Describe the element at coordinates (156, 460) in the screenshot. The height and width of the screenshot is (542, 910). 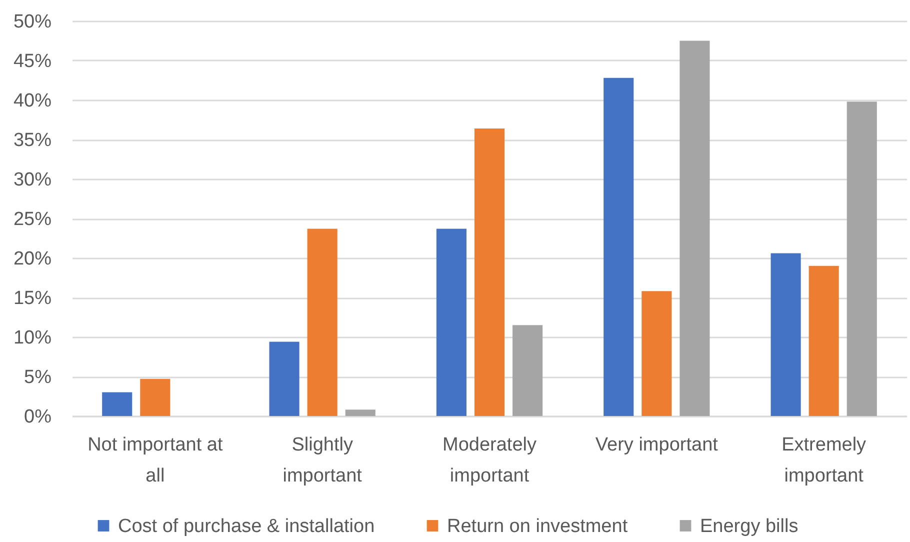
I see `x-tick-label: Not important at all` at that location.